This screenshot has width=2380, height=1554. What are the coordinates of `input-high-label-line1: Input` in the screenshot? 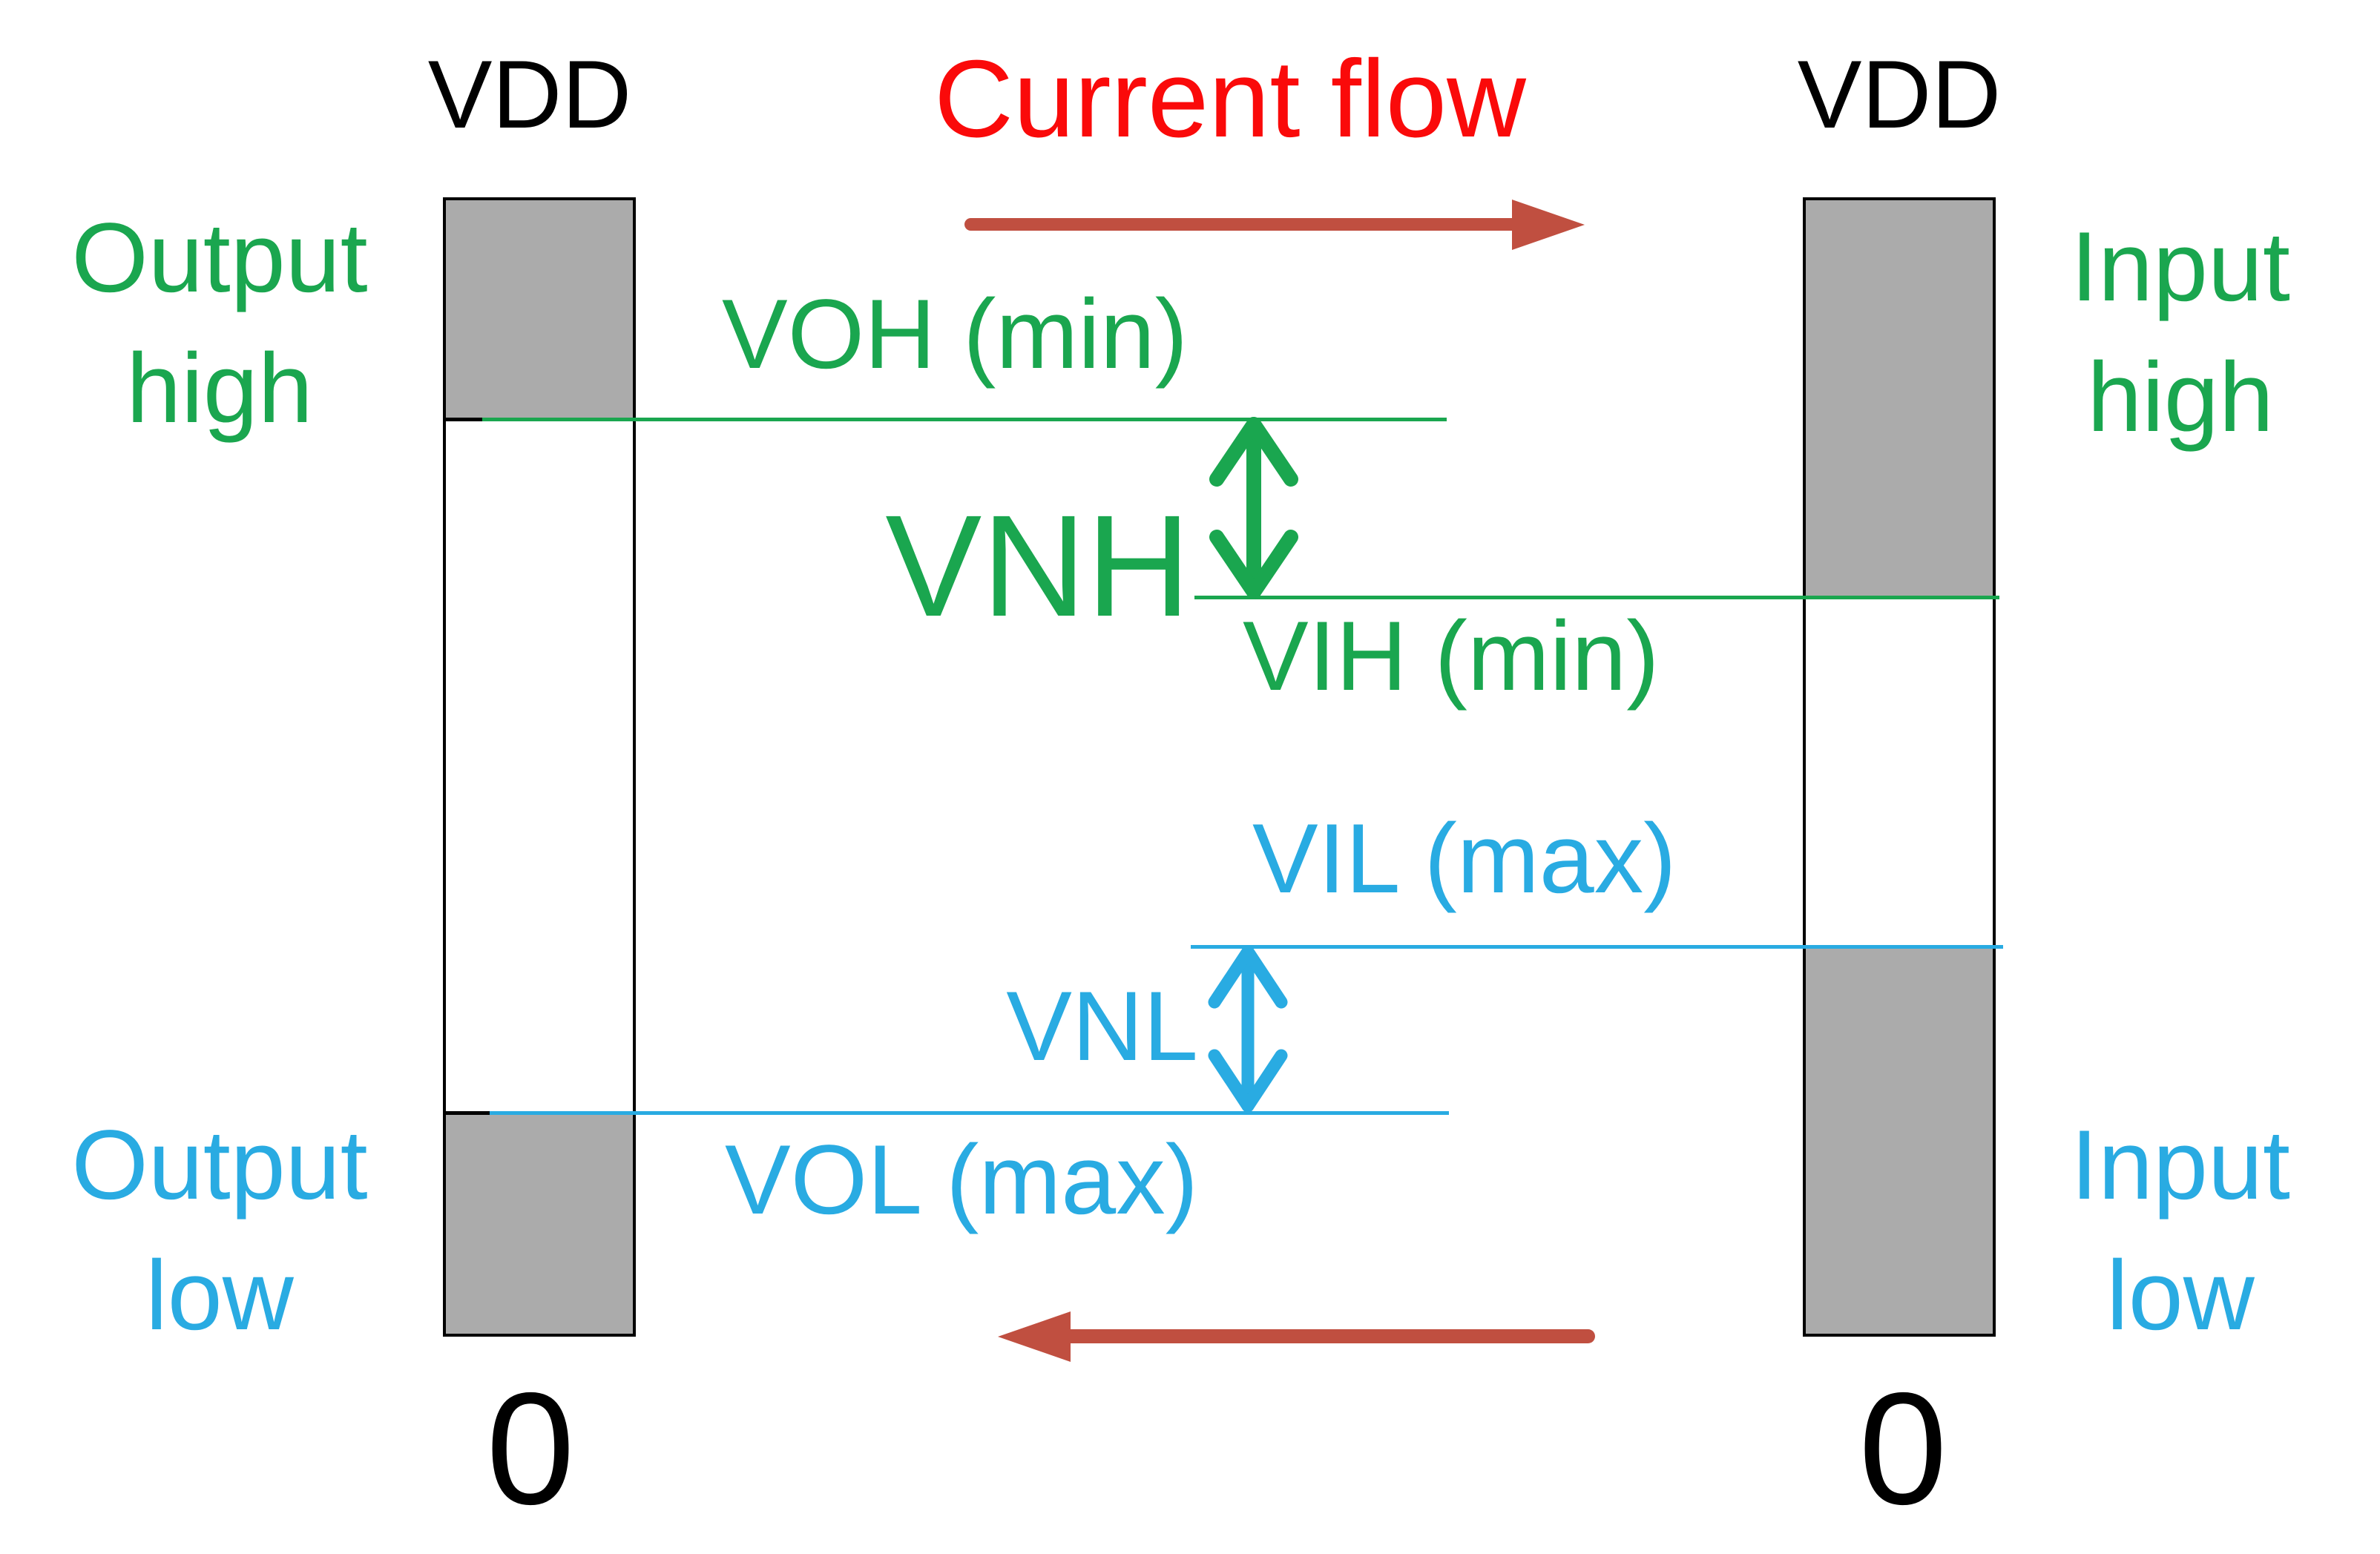 It's located at (2181, 267).